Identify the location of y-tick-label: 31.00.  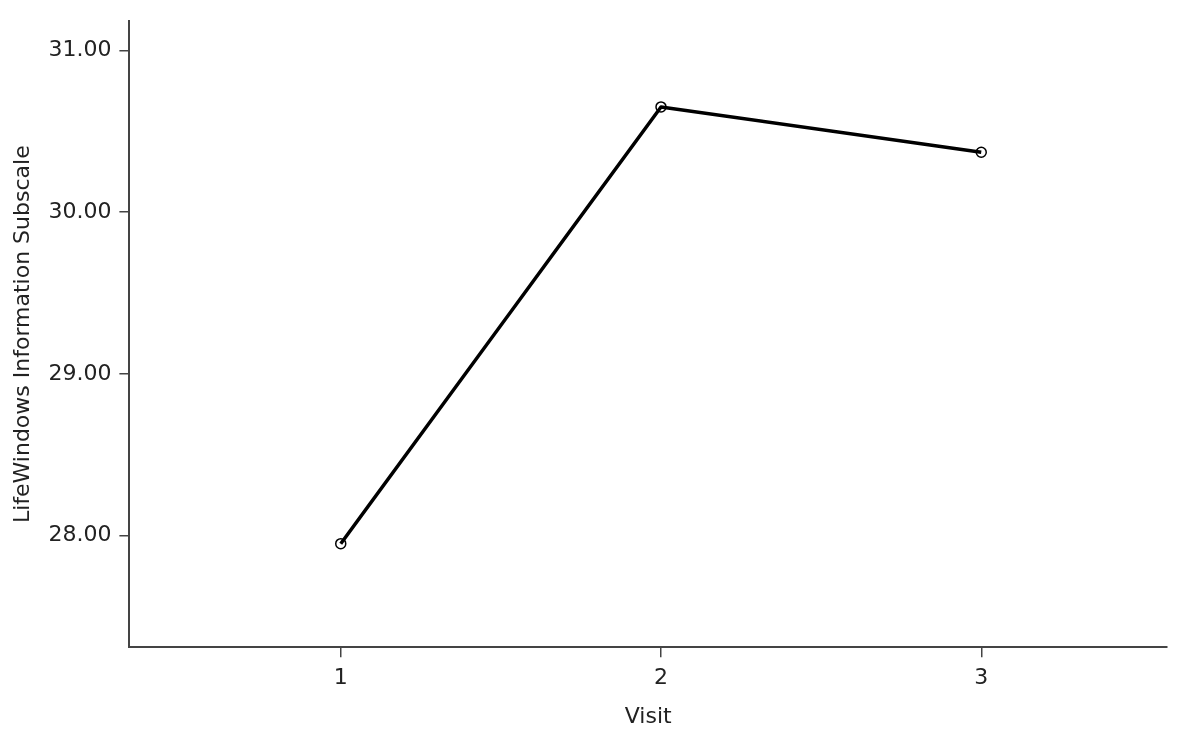
(80, 49).